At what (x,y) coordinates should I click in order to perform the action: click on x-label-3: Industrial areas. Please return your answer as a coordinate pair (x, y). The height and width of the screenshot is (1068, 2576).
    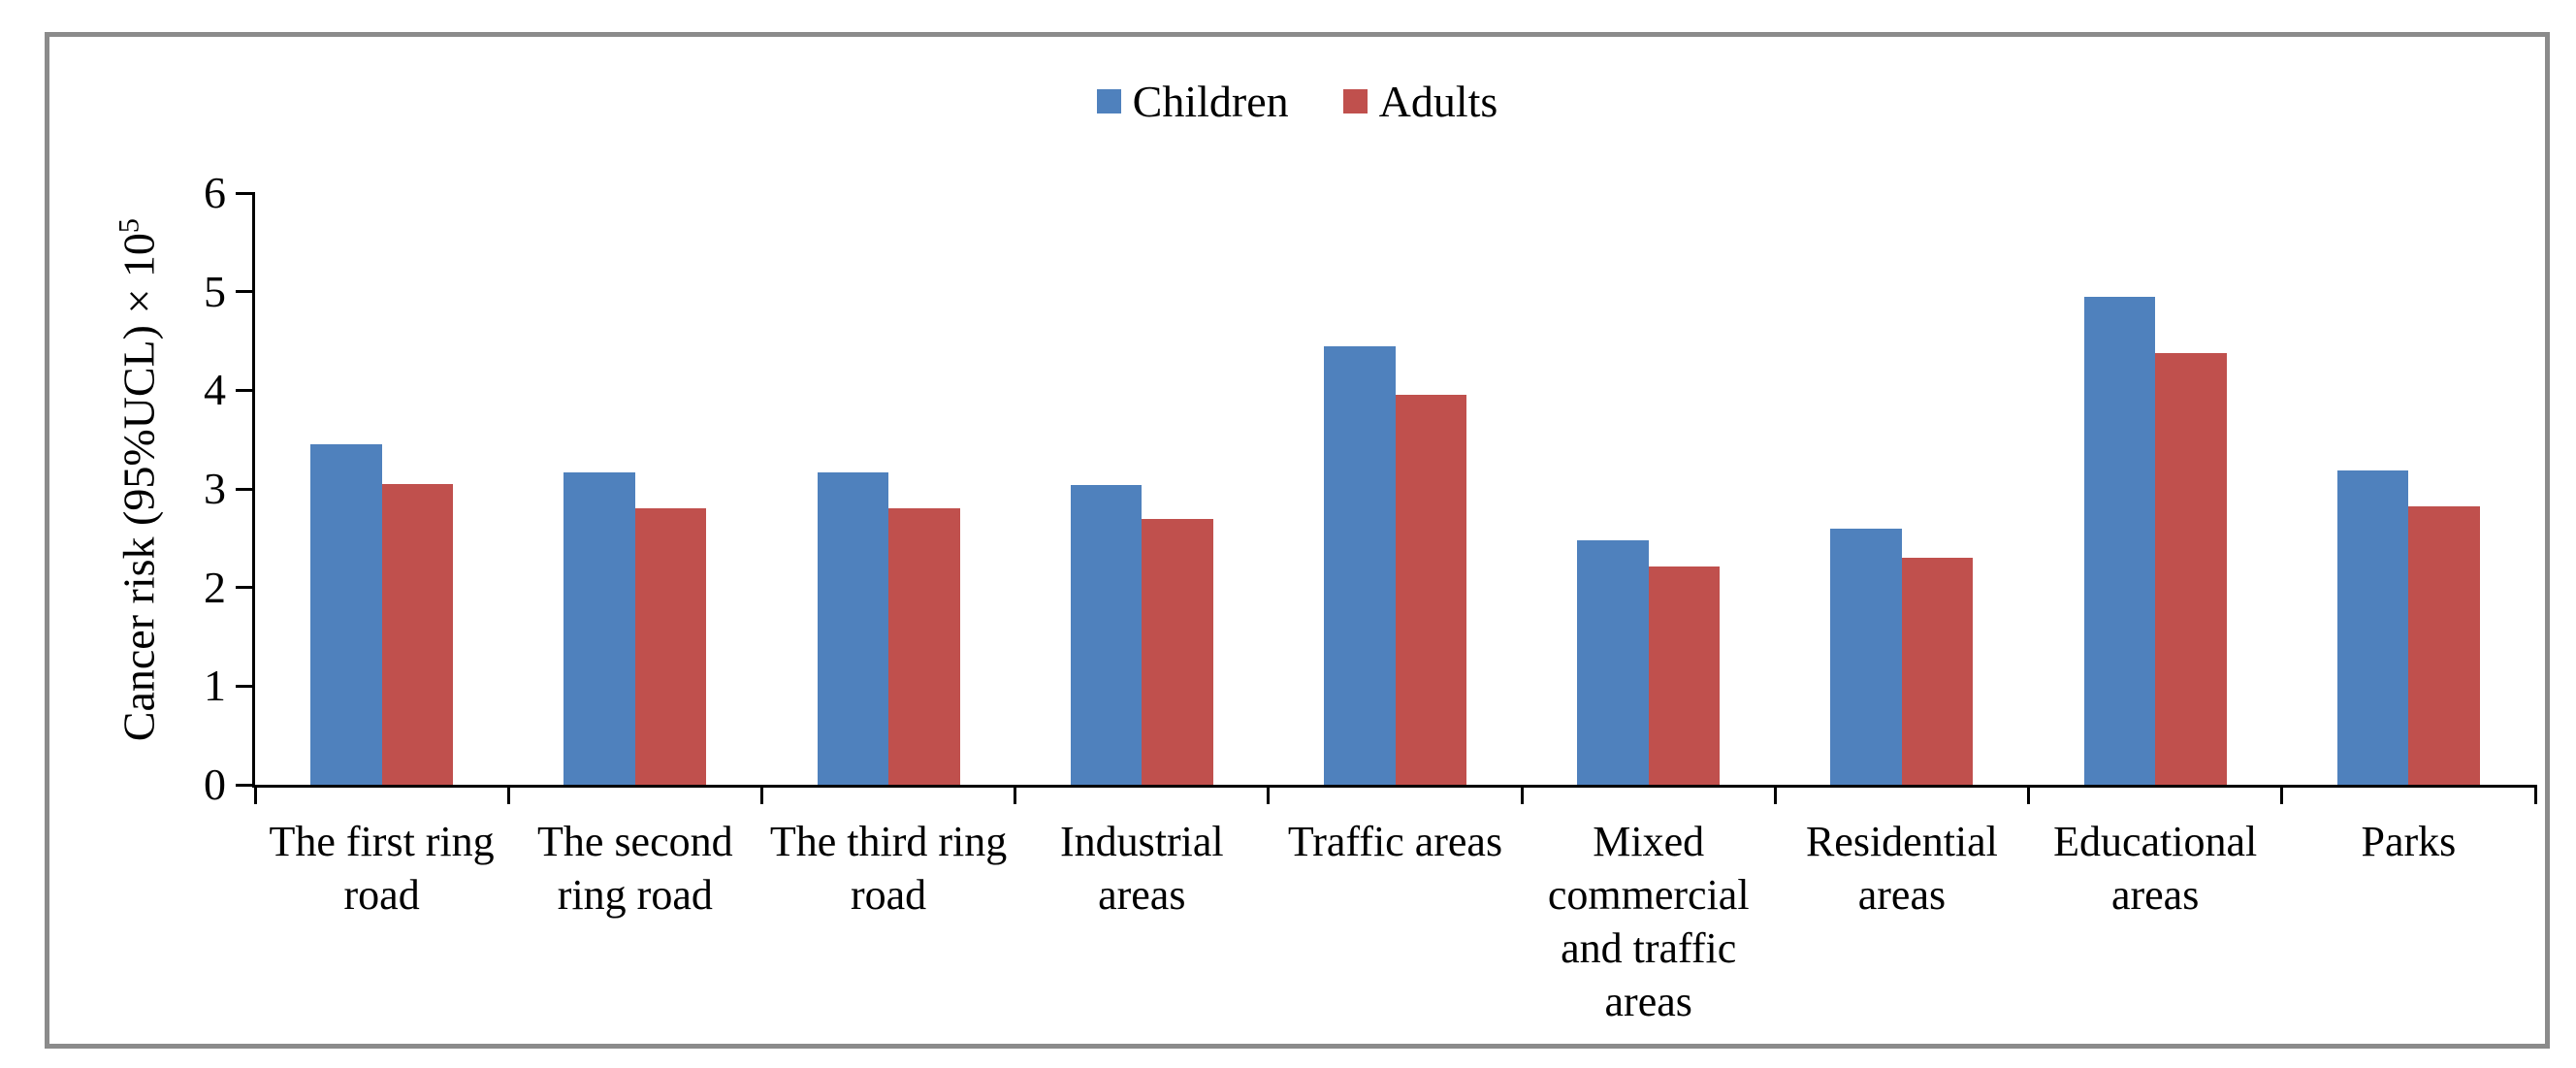
    Looking at the image, I should click on (1141, 868).